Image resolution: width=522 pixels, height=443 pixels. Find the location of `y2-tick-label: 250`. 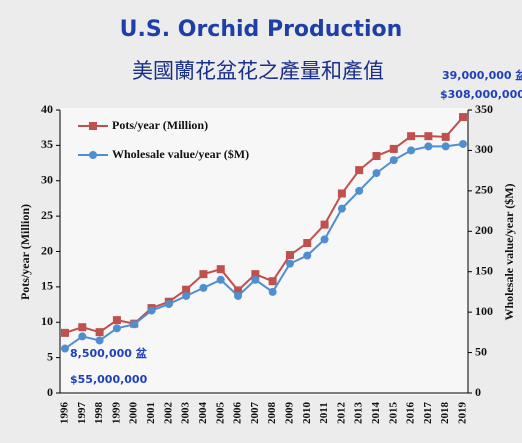

y2-tick-label: 250 is located at coordinates (484, 190).